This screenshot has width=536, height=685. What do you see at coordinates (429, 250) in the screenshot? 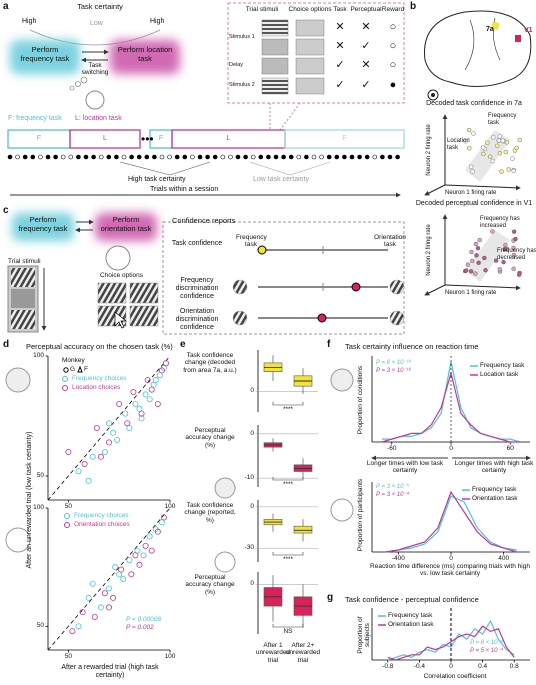
I see `label: Neuron 2 firing rate` at bounding box center [429, 250].